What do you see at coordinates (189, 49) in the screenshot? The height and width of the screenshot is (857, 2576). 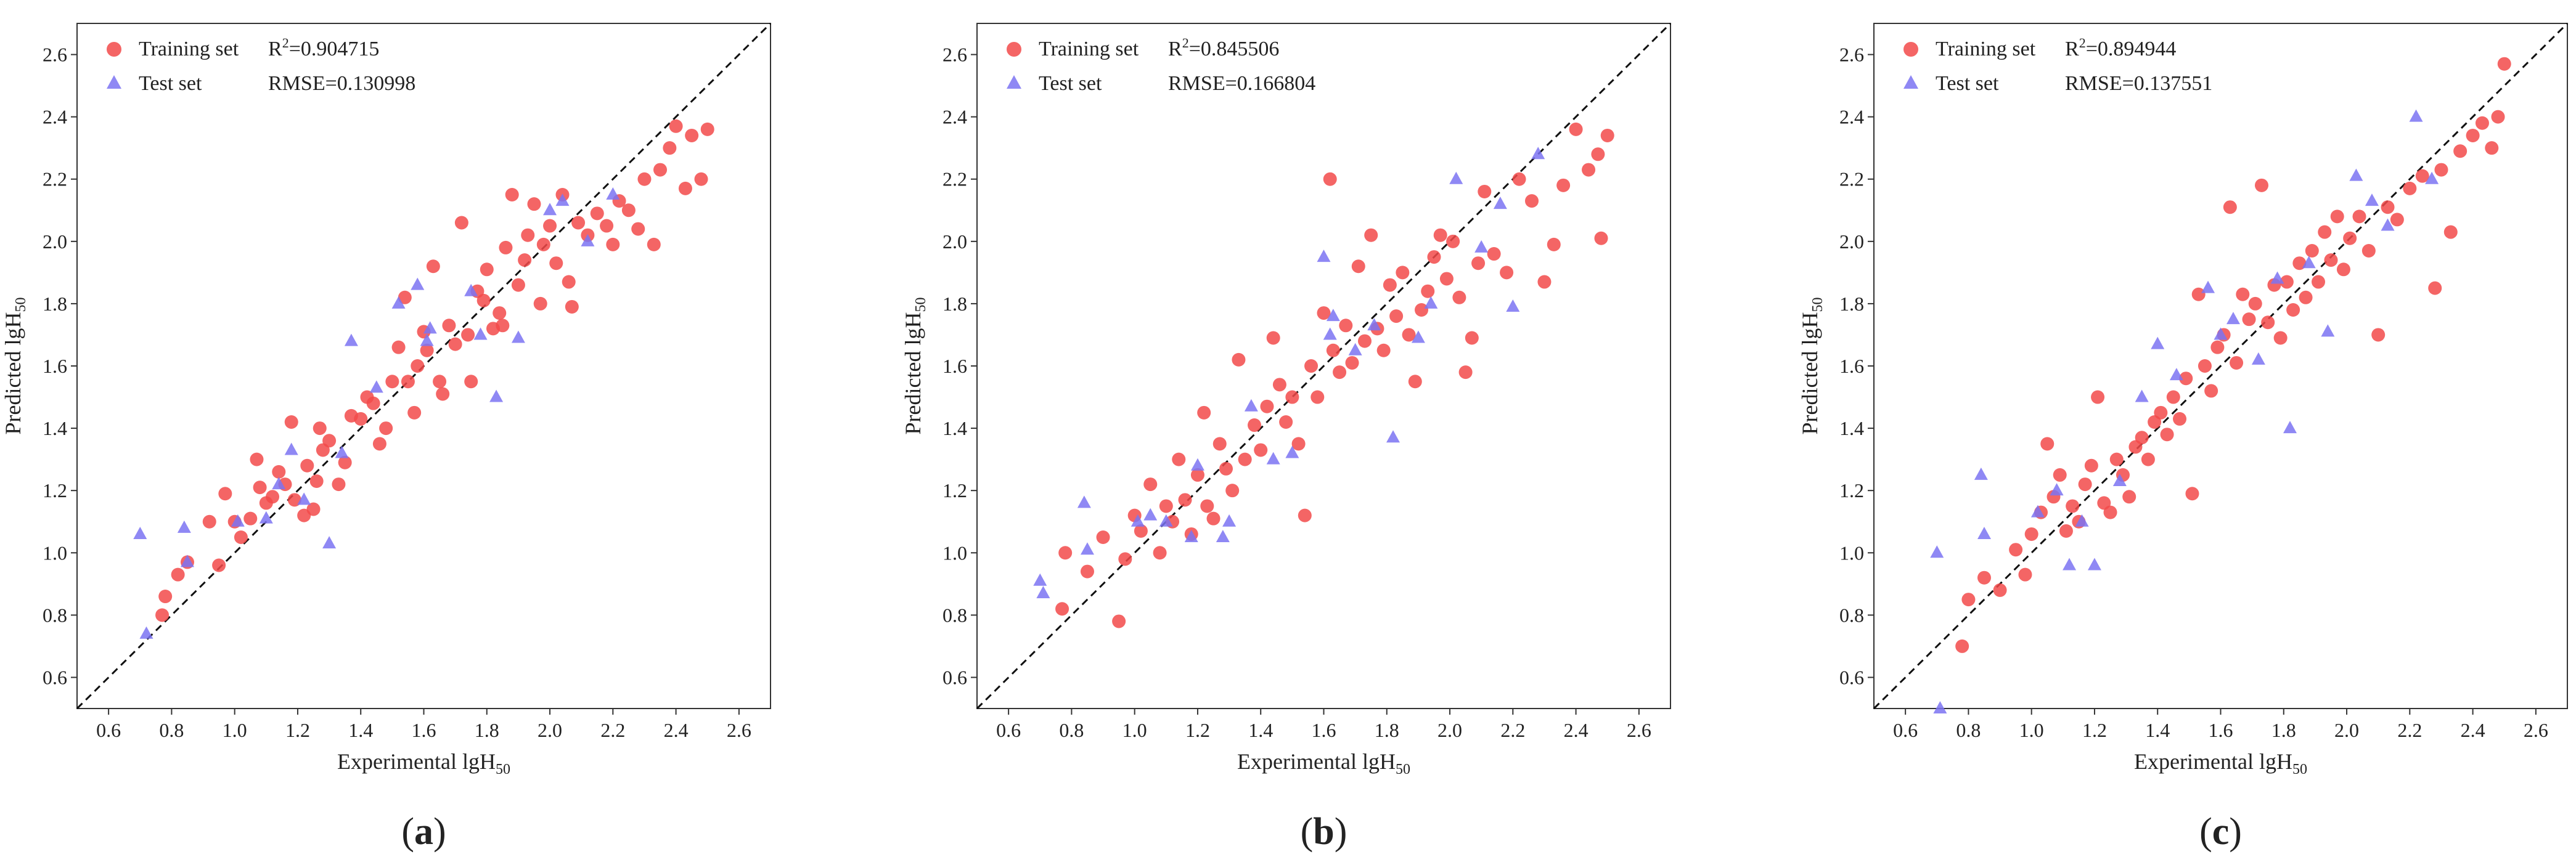 I see `legend-training-label: Training set` at bounding box center [189, 49].